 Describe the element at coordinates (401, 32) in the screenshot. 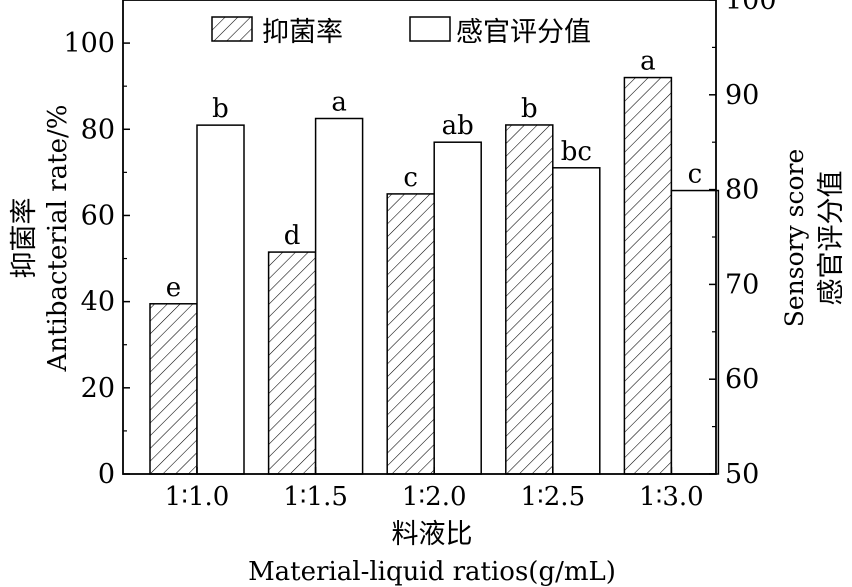

I see `legend: 抑菌率 感官评分值` at that location.